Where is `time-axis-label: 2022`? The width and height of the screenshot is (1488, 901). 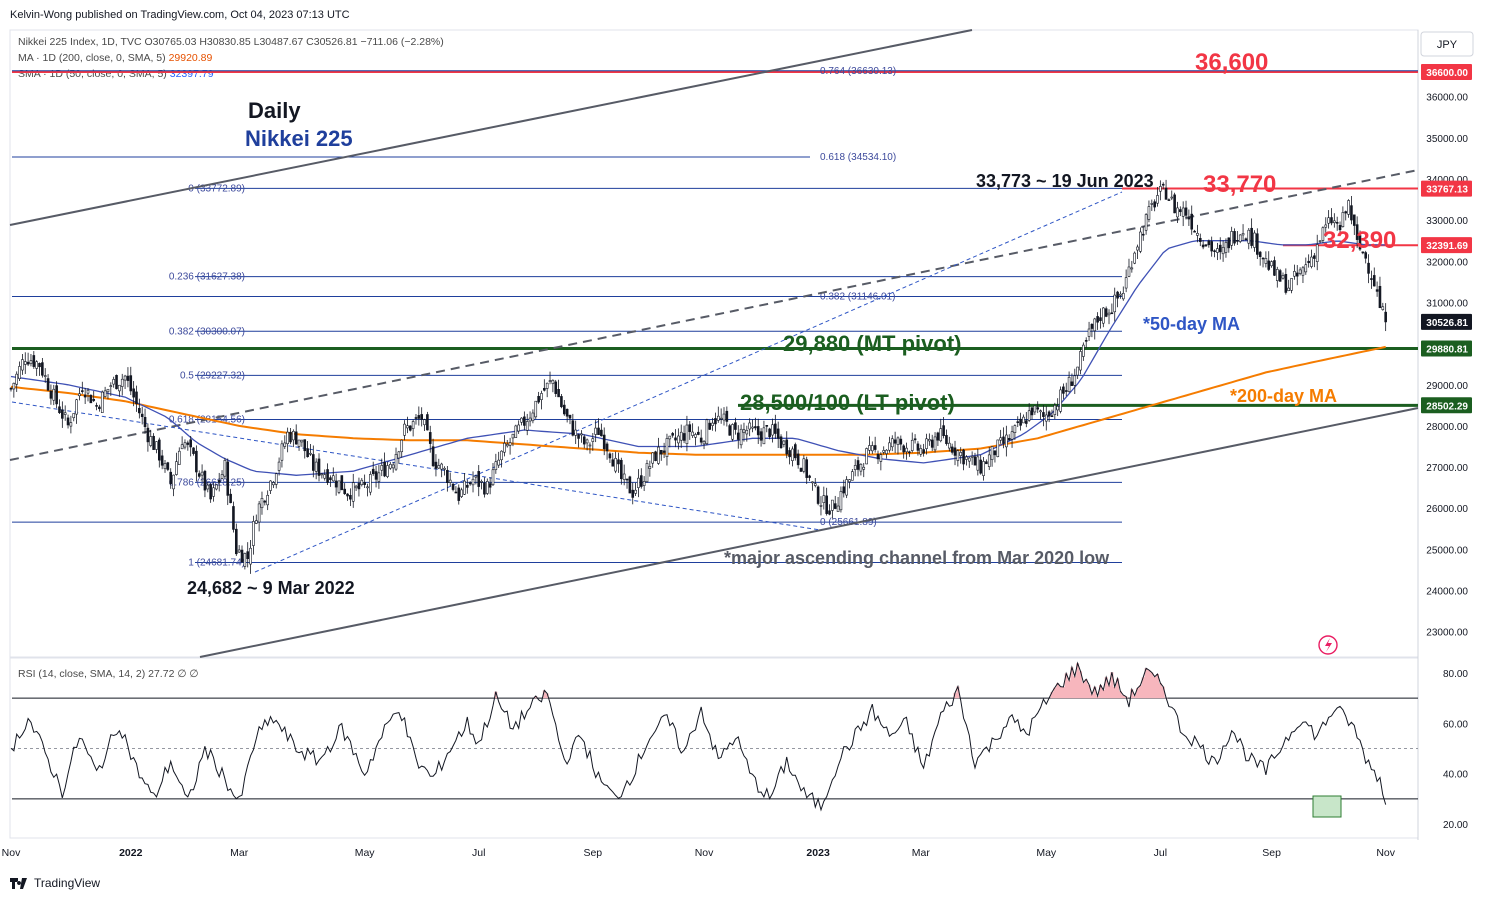
time-axis-label: 2022 is located at coordinates (131, 853).